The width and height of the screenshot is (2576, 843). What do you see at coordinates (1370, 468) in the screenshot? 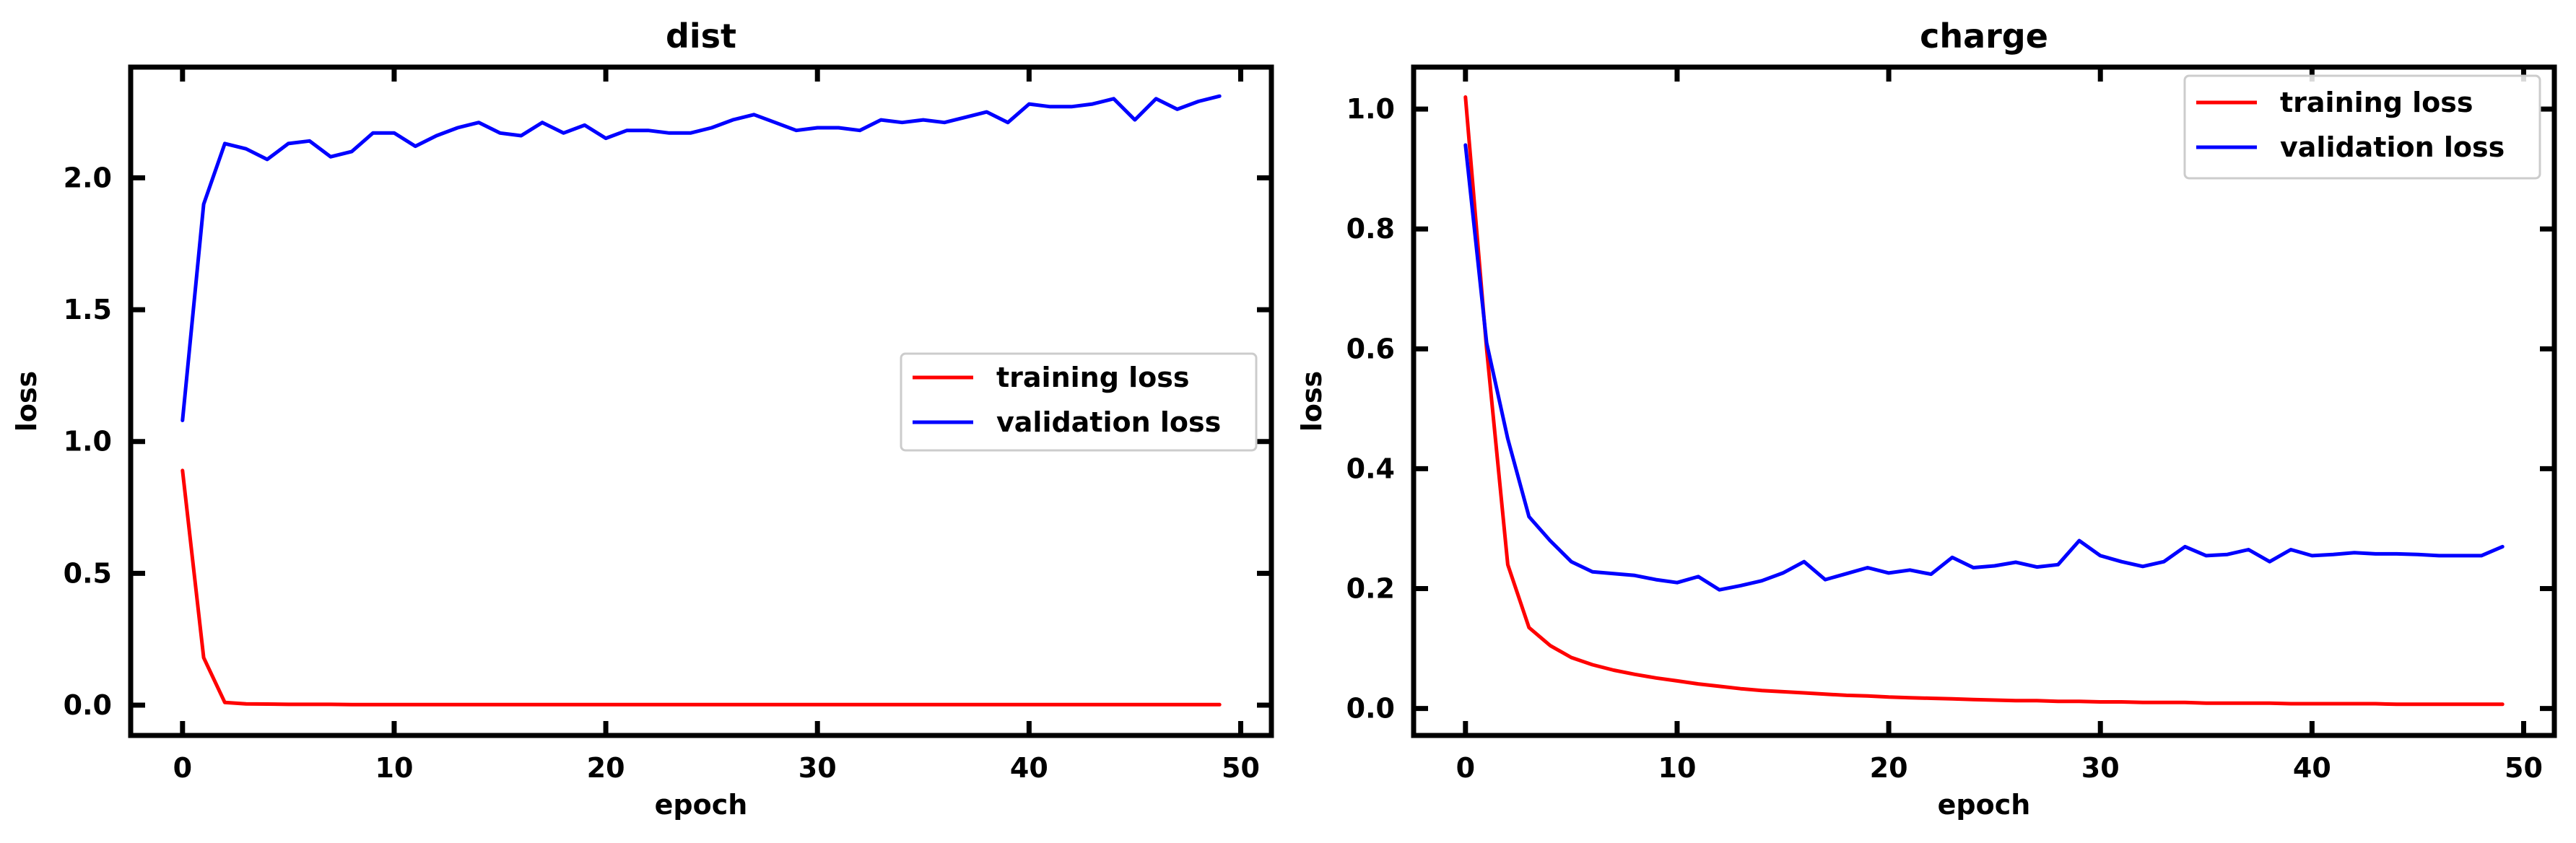
I see `y-tick-label: 0.4` at bounding box center [1370, 468].